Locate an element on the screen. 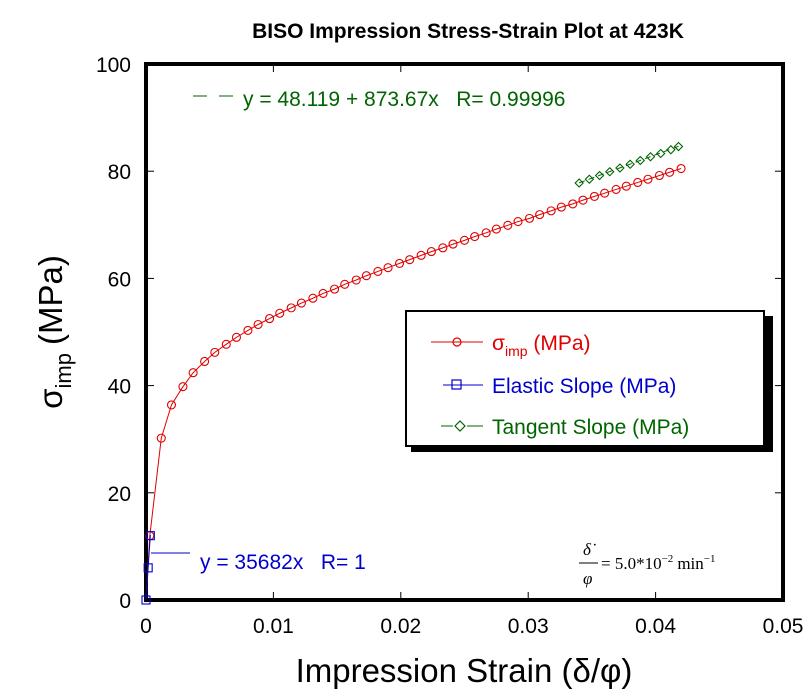 The height and width of the screenshot is (696, 812). tangent-fit-equation: y = 48.119 + 873.67x R= 0.99996 is located at coordinates (404, 99).